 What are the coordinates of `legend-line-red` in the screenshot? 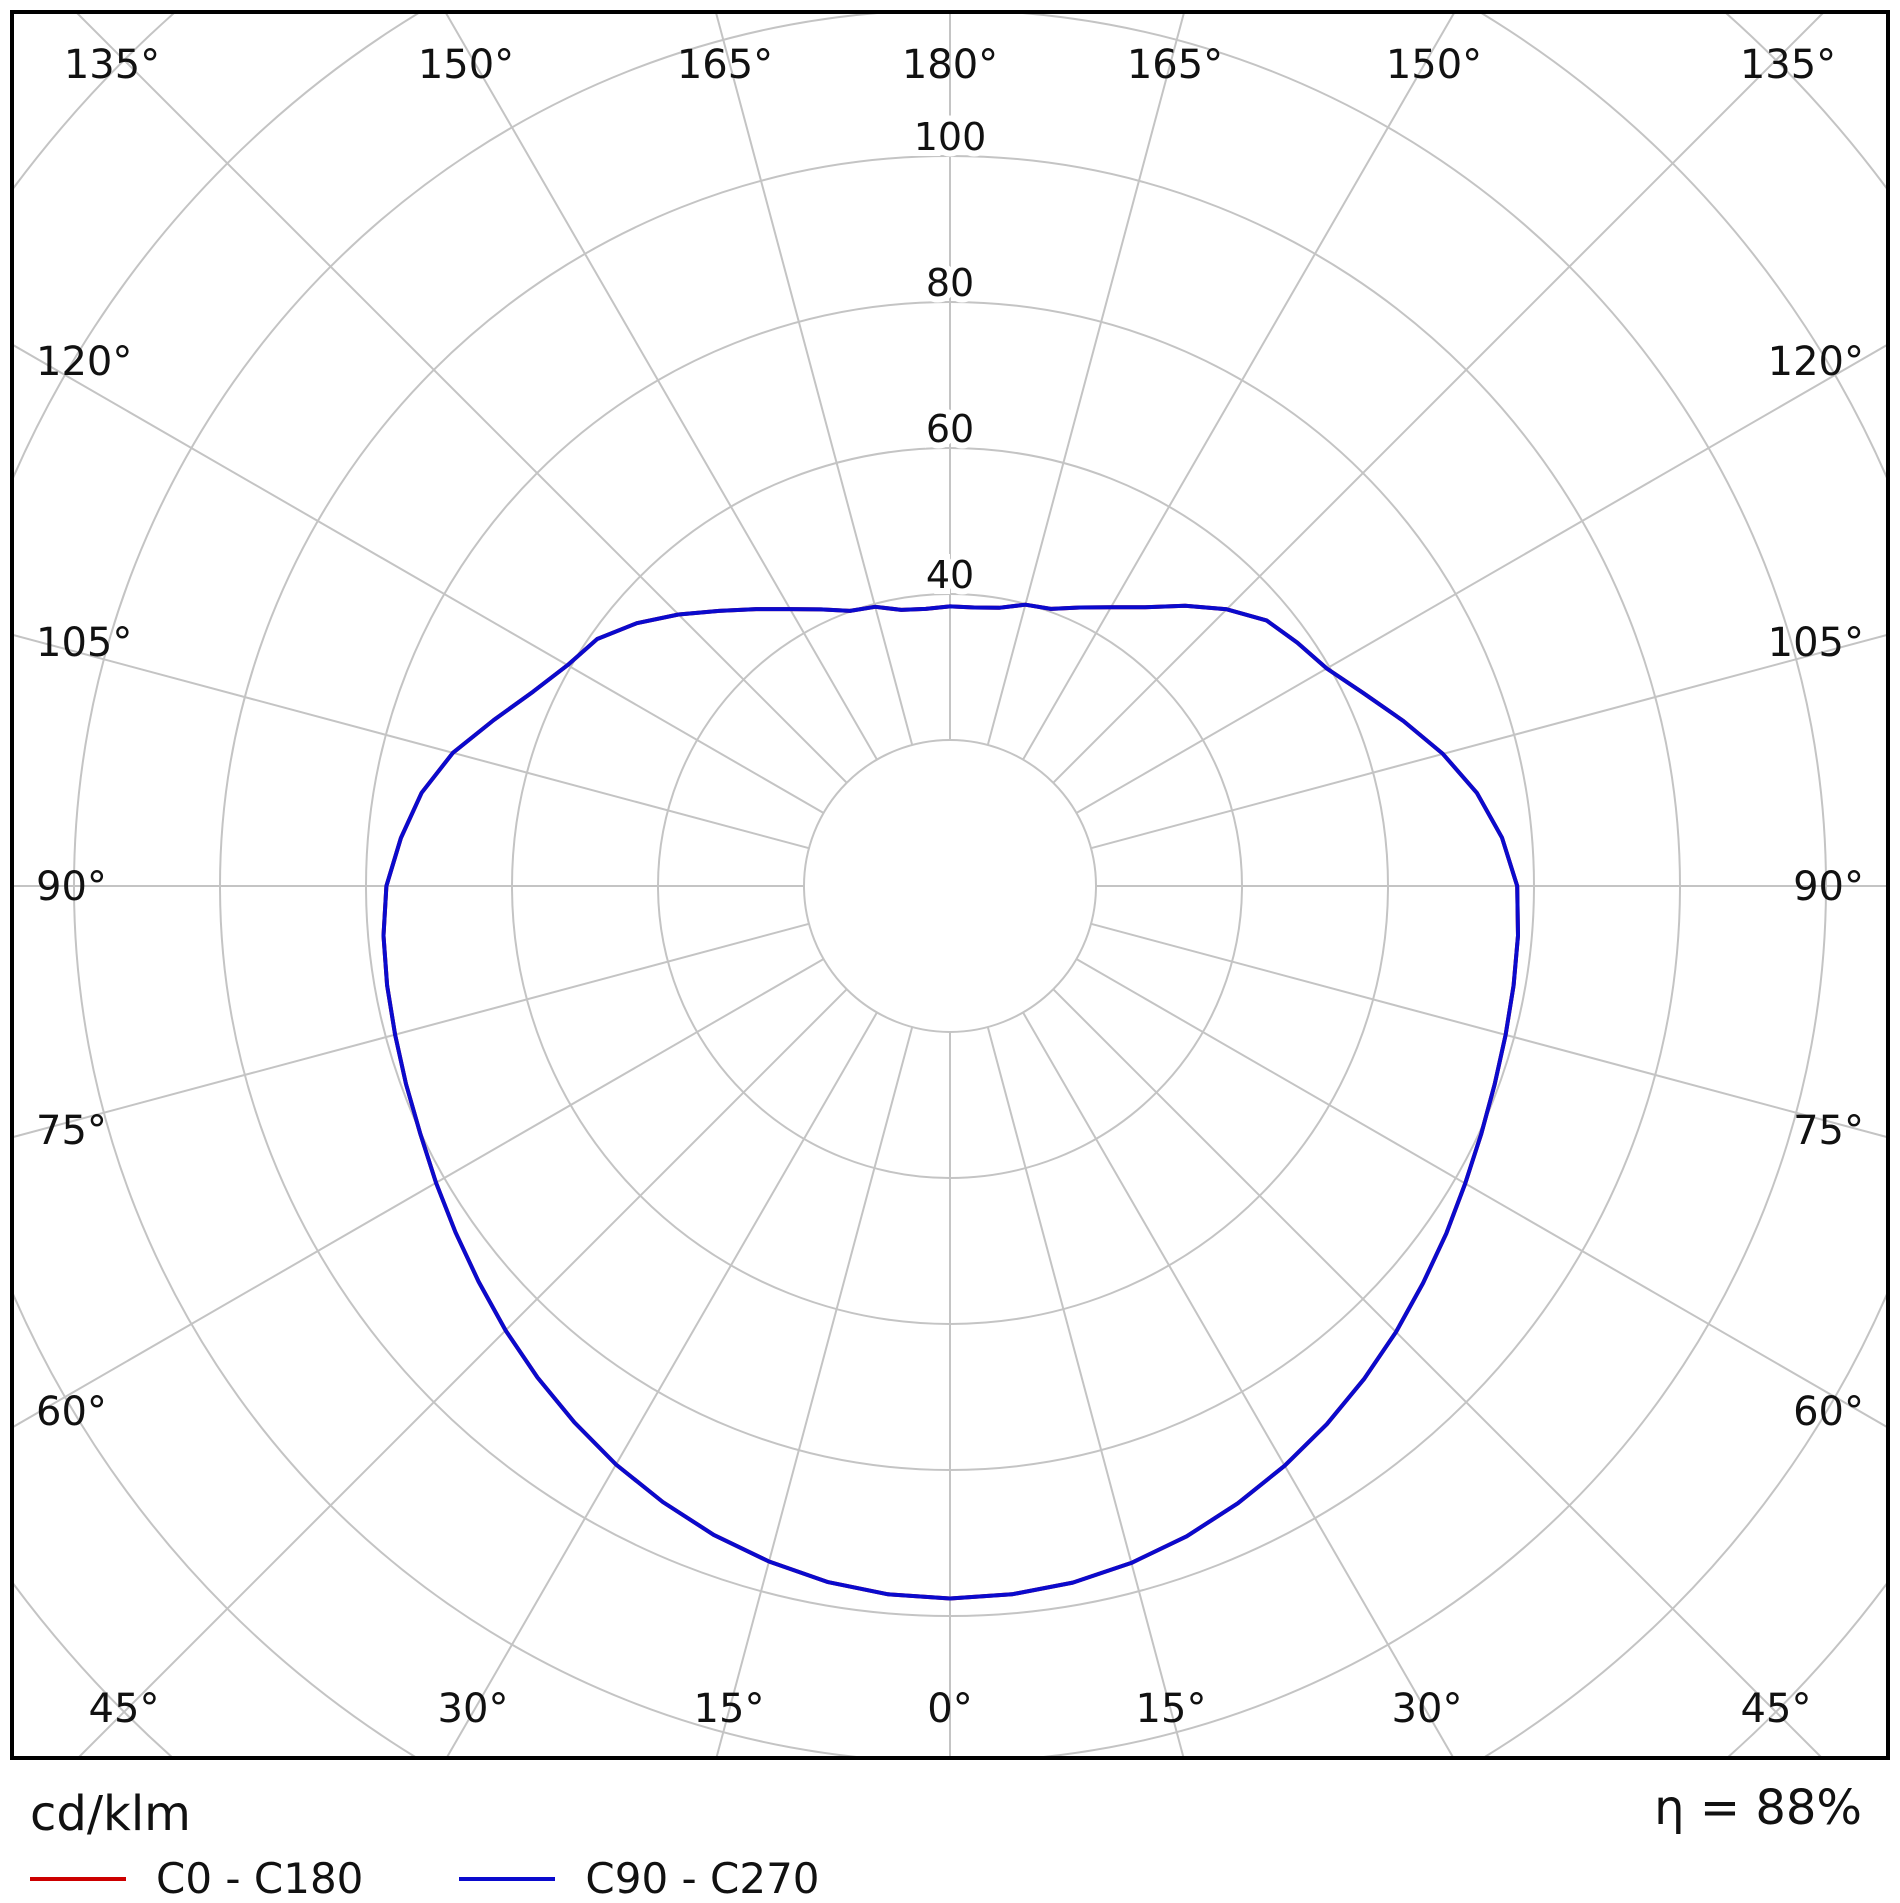 It's located at (78, 1878).